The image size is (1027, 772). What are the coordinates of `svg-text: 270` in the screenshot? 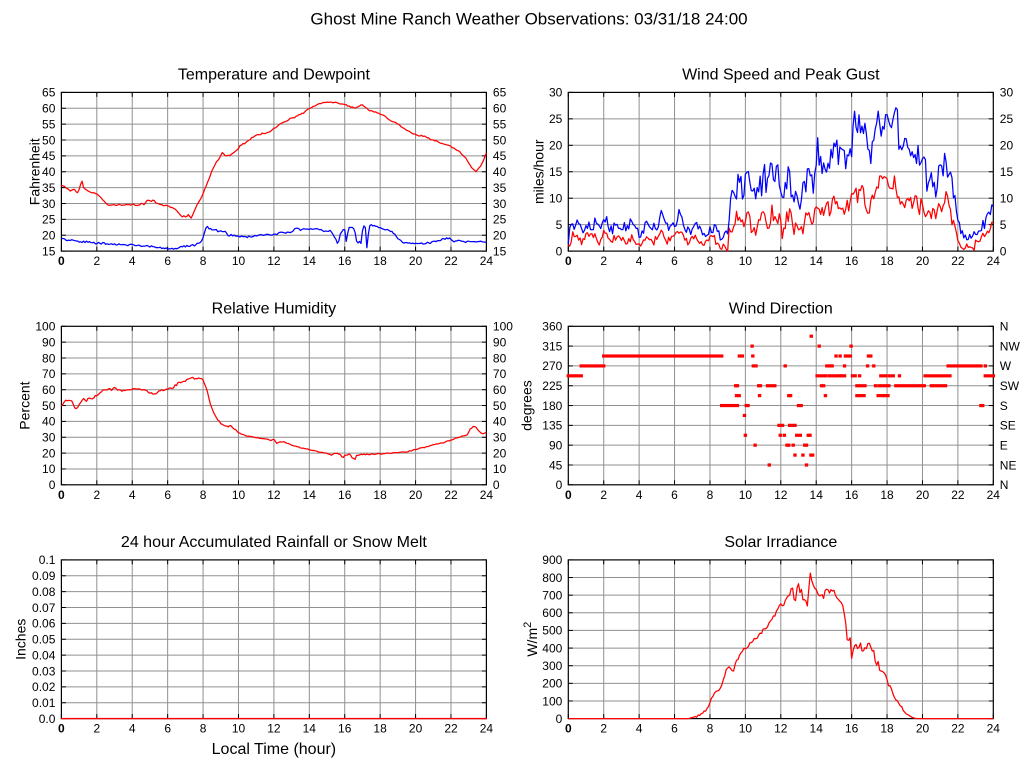 It's located at (552, 366).